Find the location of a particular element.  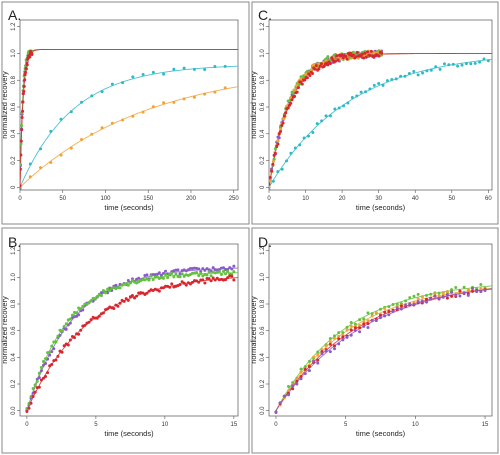

x-tick-label: 5 is located at coordinates (346, 425).